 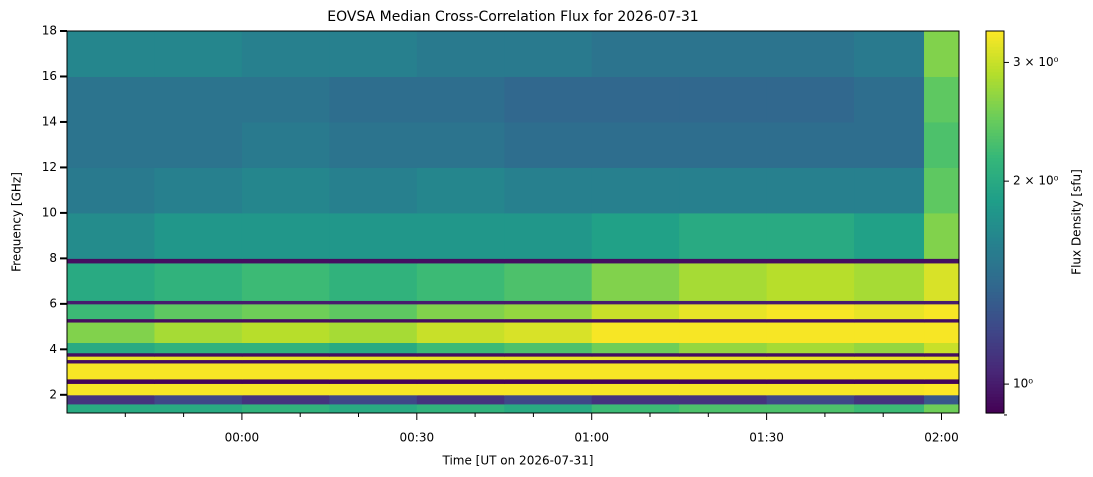 What do you see at coordinates (417, 438) in the screenshot?
I see `x-tick-label: 00:30` at bounding box center [417, 438].